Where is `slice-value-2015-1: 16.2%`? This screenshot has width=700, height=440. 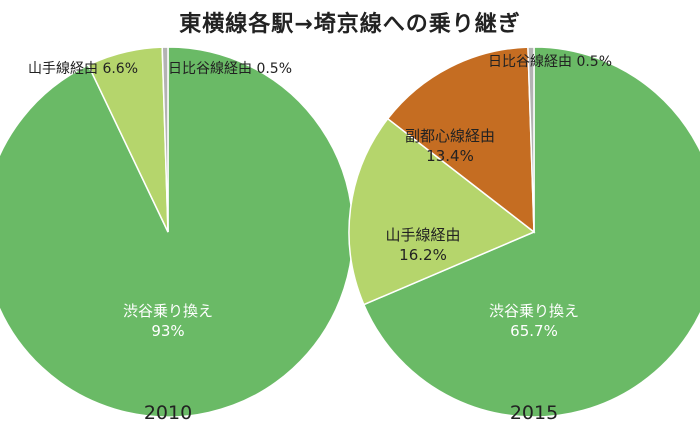 slice-value-2015-1: 16.2% is located at coordinates (423, 255).